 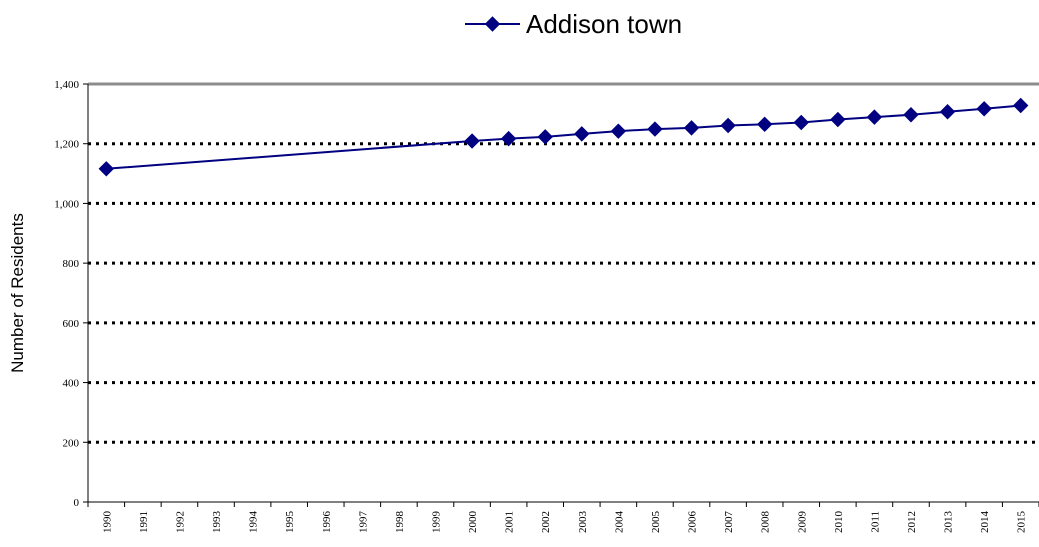 I want to click on x-tick-label: 1994, so click(x=254, y=522).